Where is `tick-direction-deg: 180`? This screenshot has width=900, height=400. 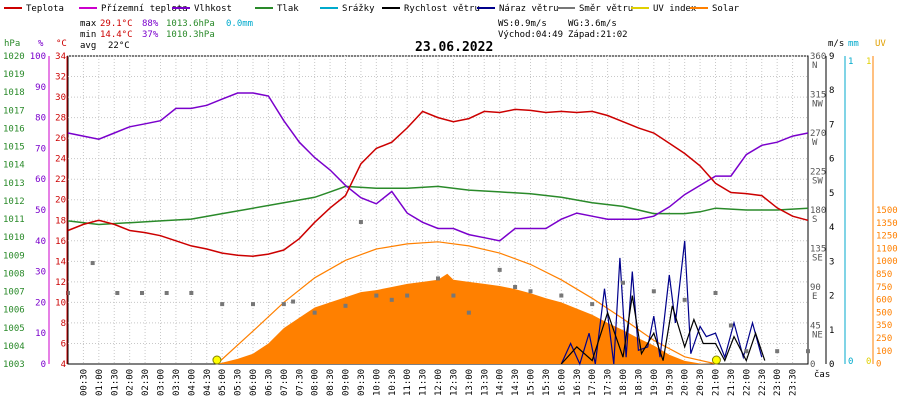
tick-direction-deg: 180 is located at coordinates (818, 211).